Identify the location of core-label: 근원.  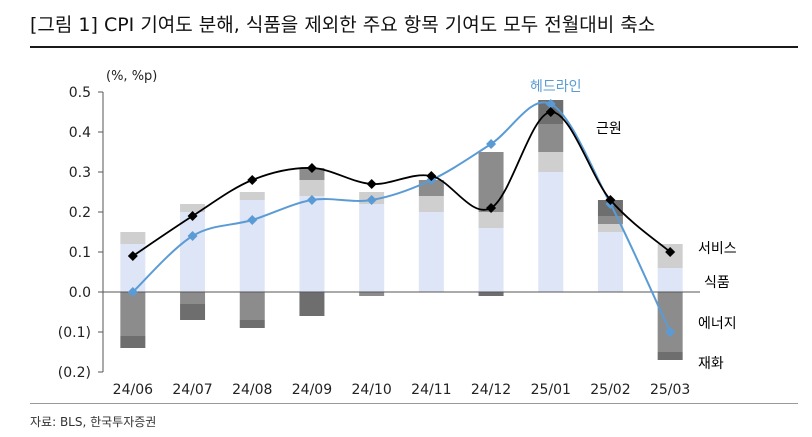
(609, 129).